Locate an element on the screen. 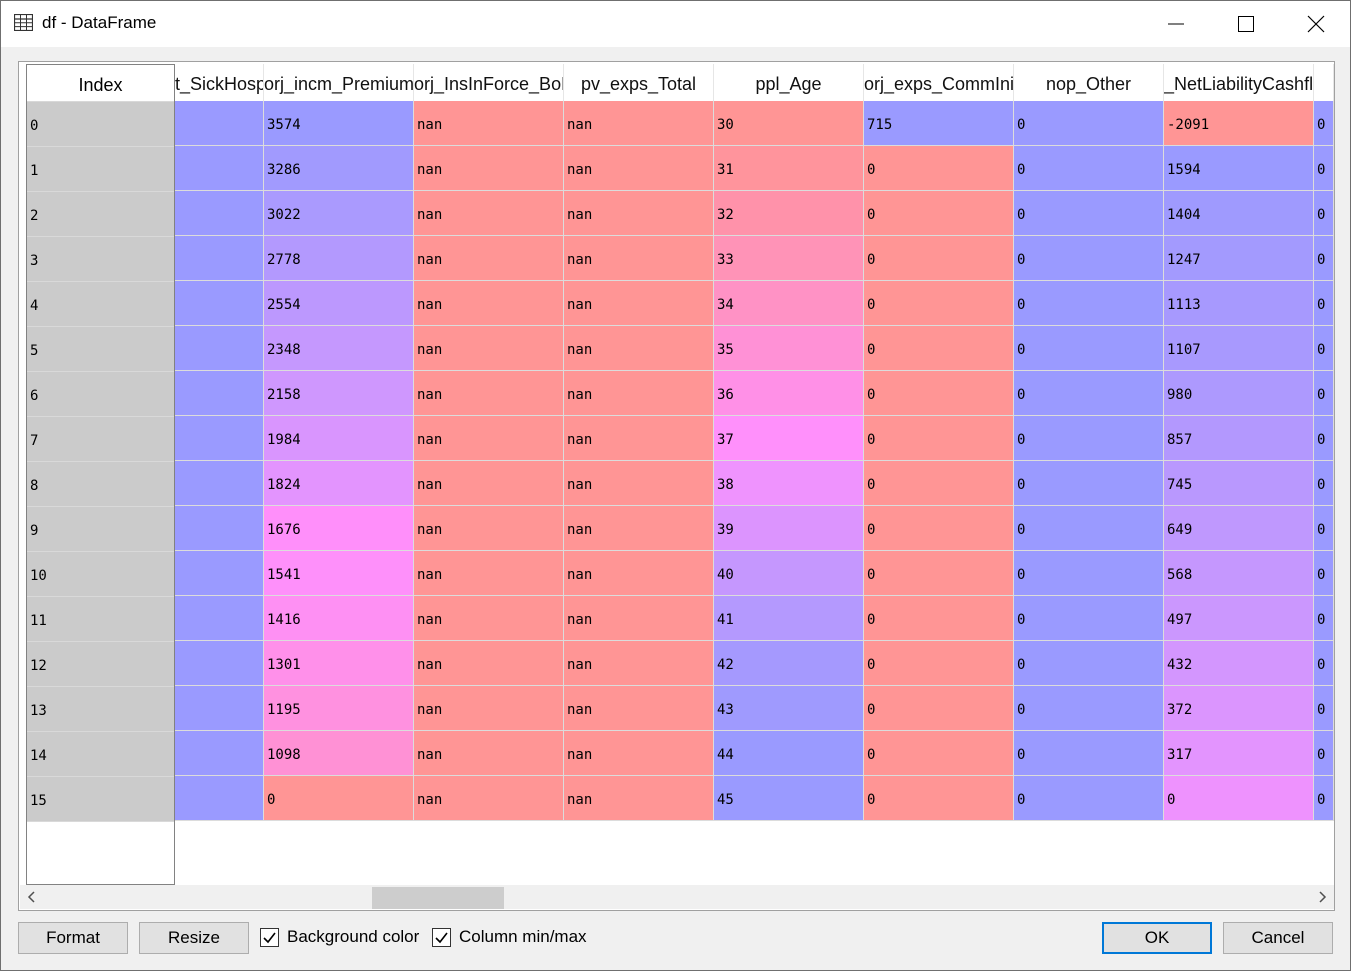  table-cell: 35 is located at coordinates (789, 348).